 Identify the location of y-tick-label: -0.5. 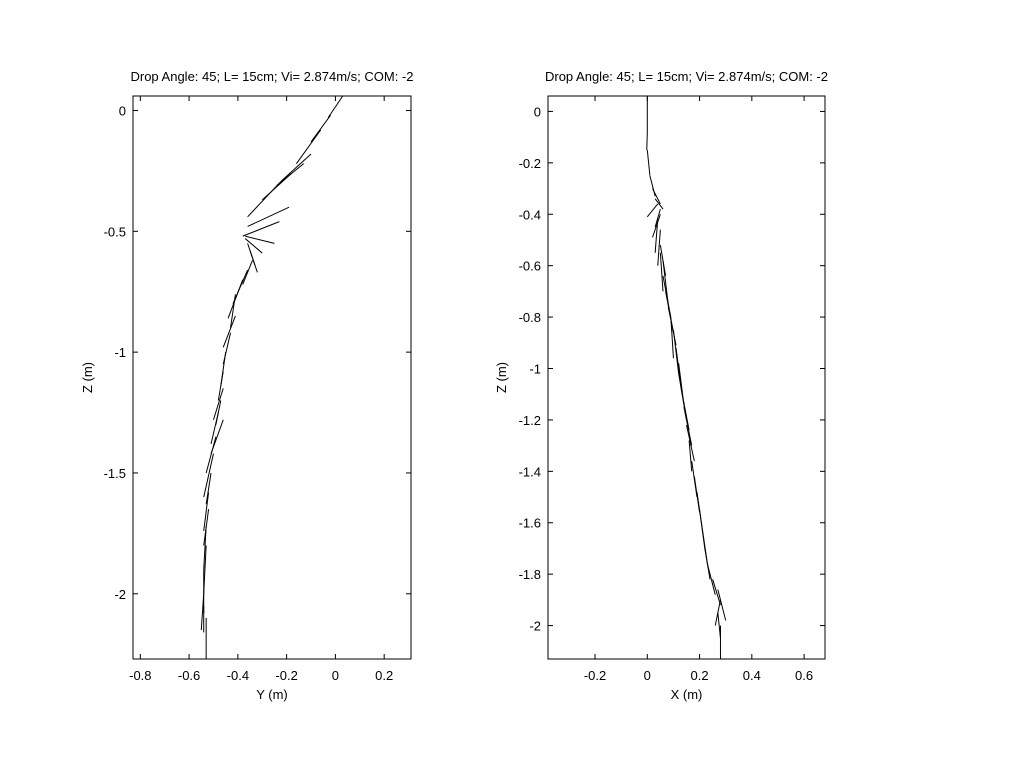
(115, 231).